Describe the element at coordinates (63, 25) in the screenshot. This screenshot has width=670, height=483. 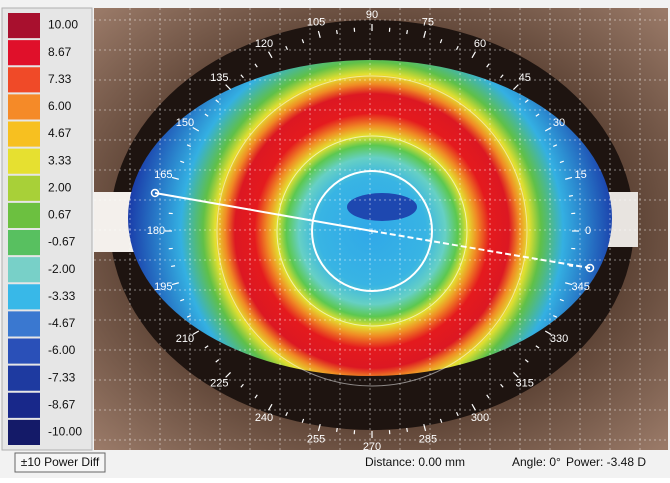
I see `legend-label: 10.00` at that location.